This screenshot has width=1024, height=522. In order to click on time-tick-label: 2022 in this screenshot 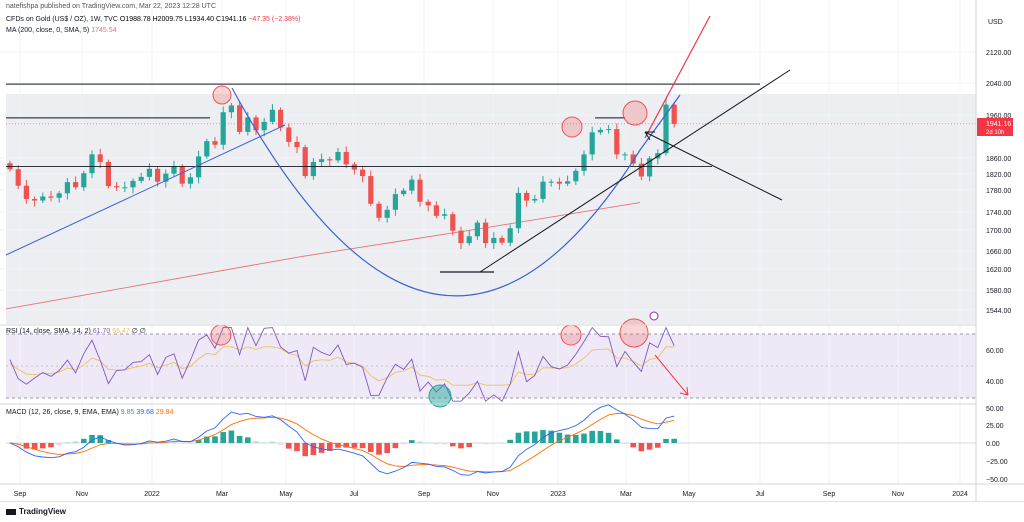, I will do `click(152, 494)`.